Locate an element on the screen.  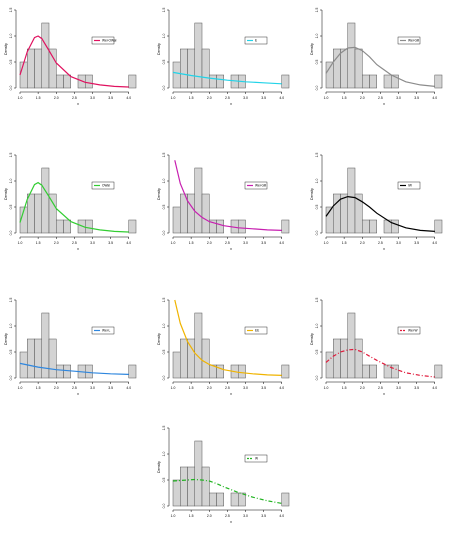
y-tick-label: 0.5 is located at coordinates (164, 207).